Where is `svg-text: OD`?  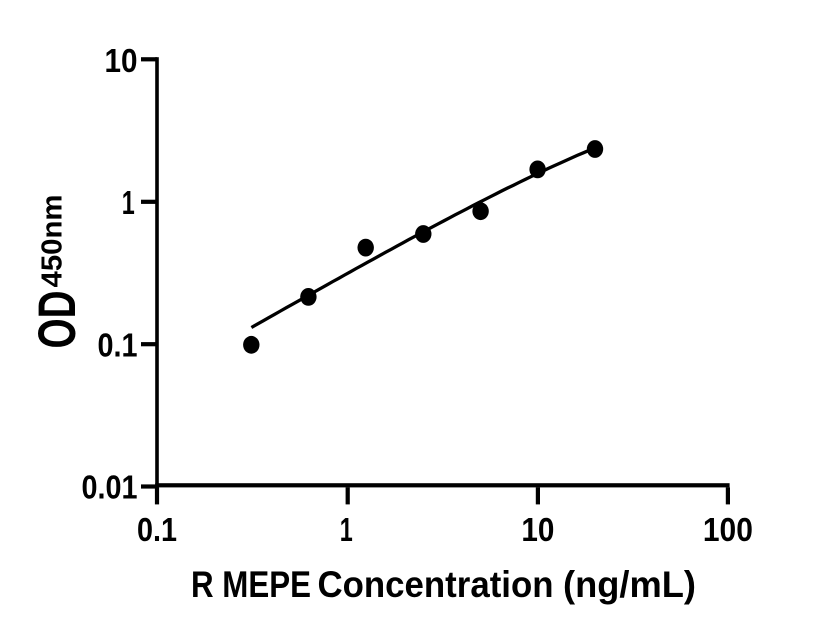 svg-text: OD is located at coordinates (57, 320).